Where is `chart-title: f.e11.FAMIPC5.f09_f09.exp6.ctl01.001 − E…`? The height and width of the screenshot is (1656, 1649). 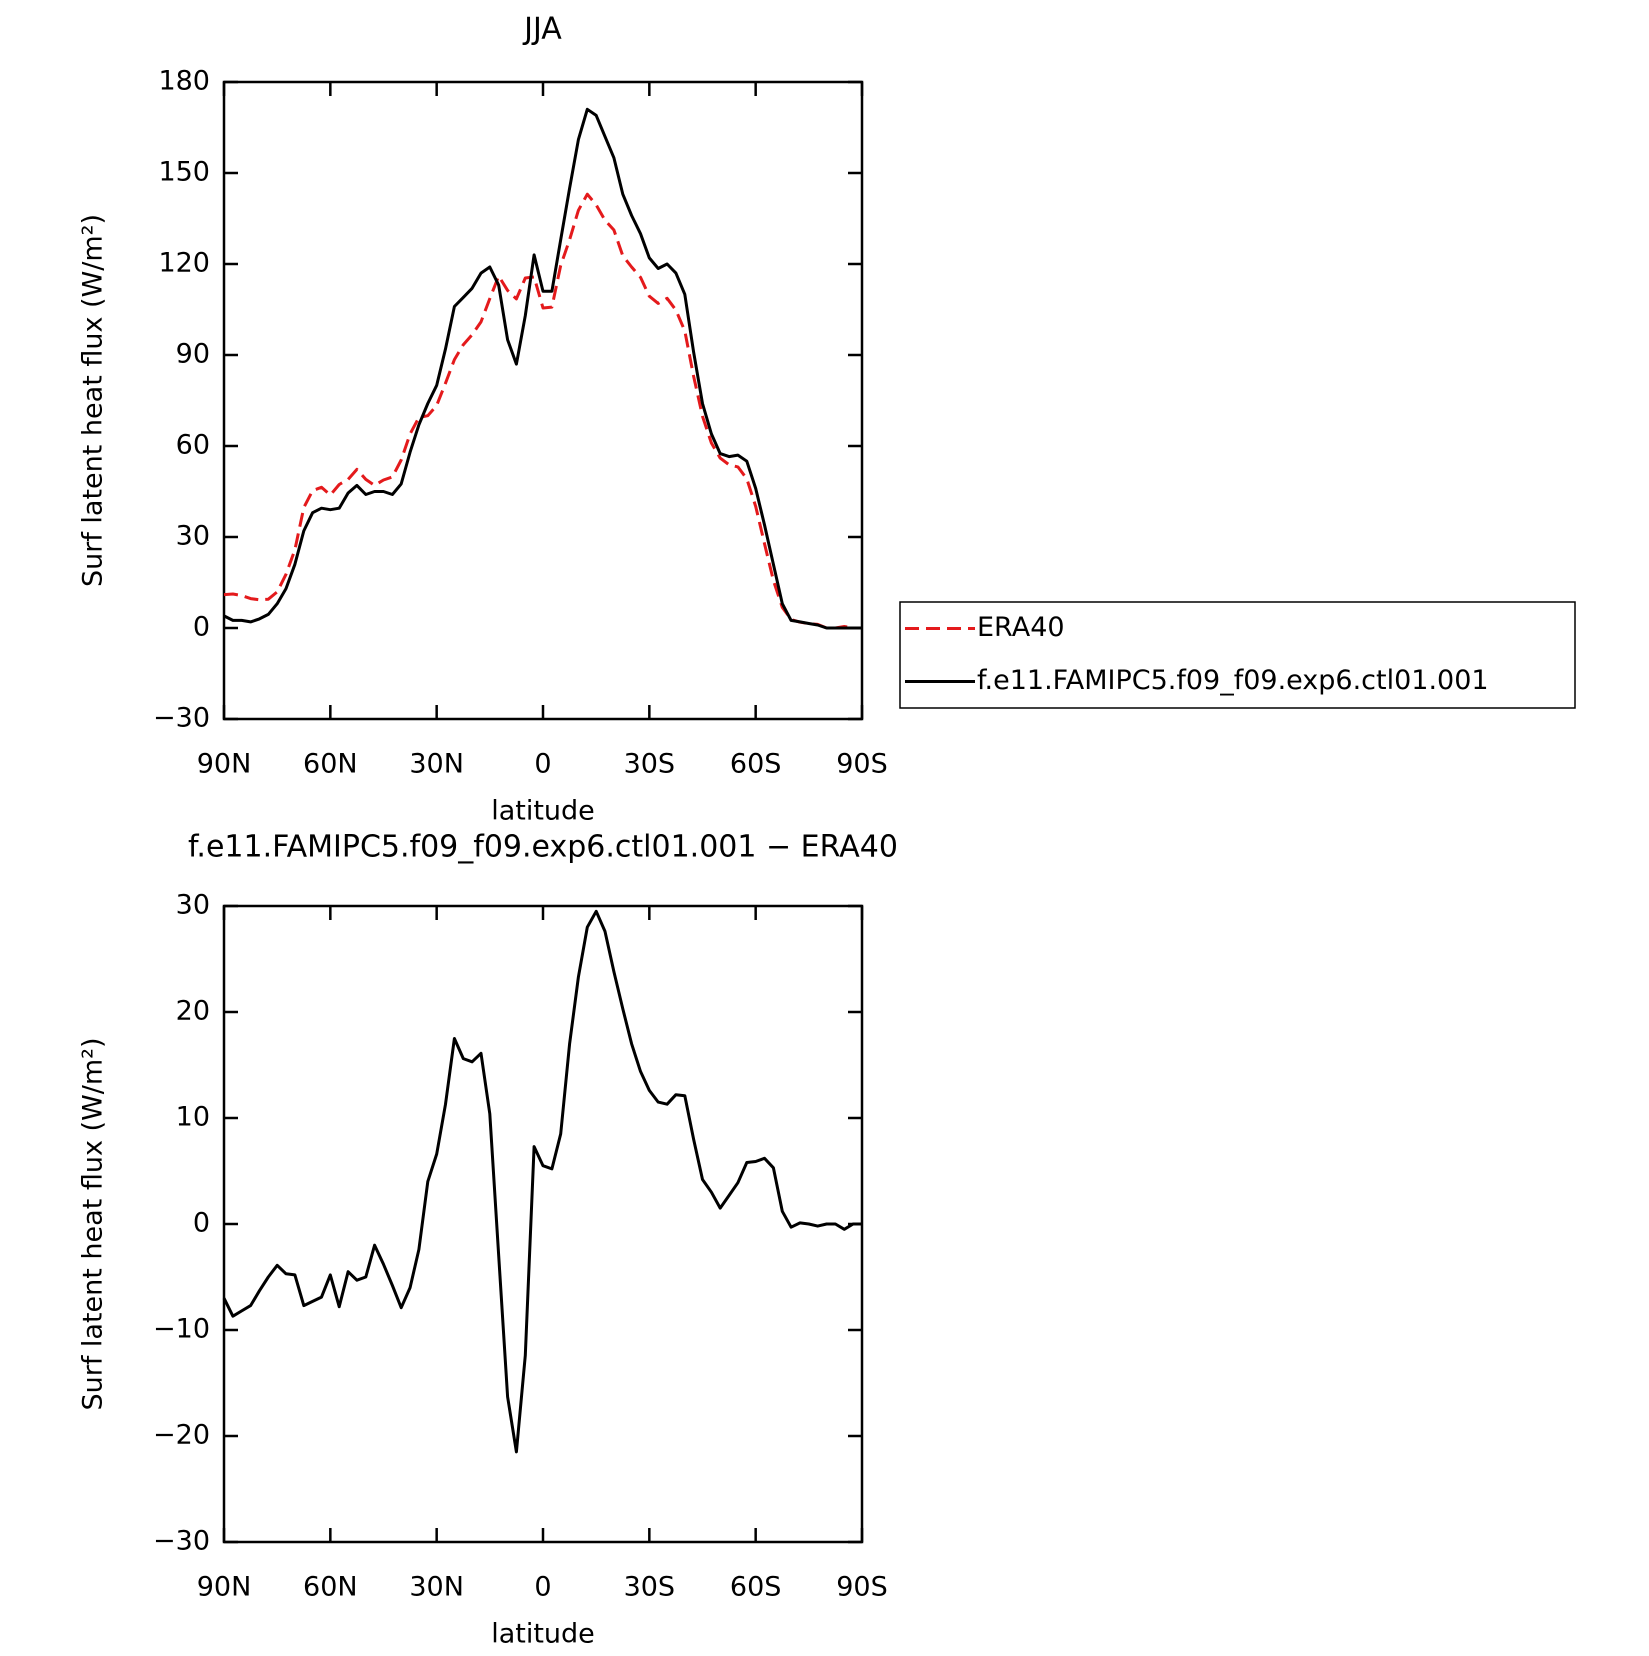
chart-title: f.e11.FAMIPC5.f09_f09.exp6.ctl01.001 − E… is located at coordinates (543, 847).